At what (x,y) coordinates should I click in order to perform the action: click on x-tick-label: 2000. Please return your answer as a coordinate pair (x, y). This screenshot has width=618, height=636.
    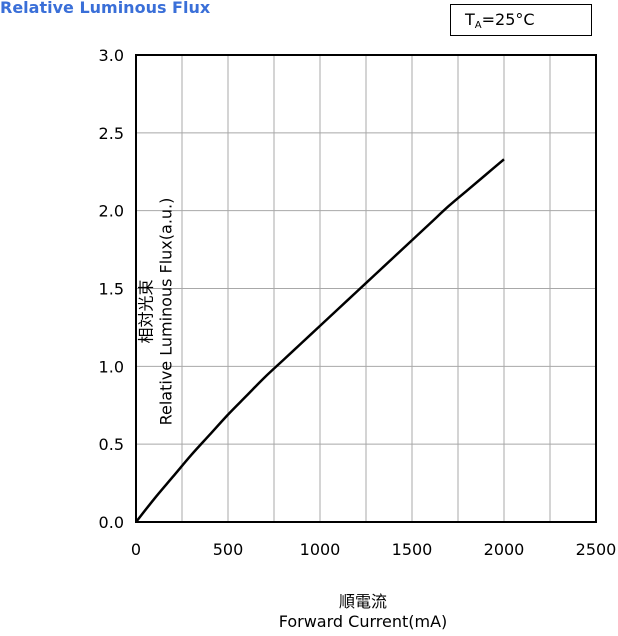
    Looking at the image, I should click on (504, 549).